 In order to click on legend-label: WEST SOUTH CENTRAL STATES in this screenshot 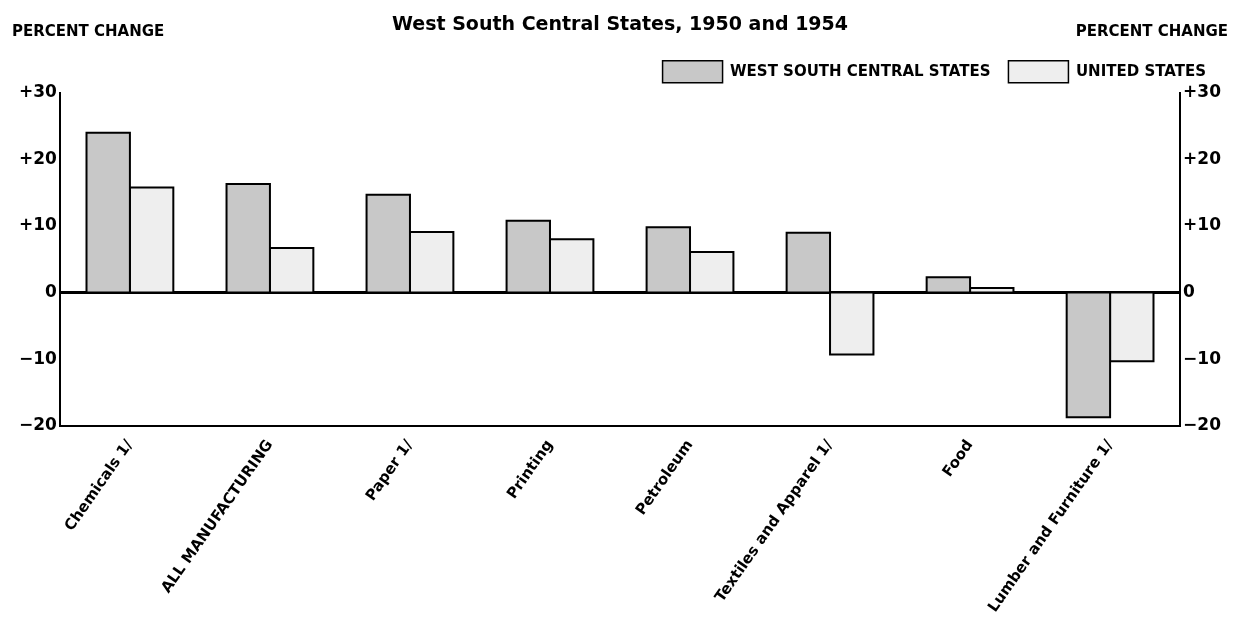, I will do `click(860, 70)`.